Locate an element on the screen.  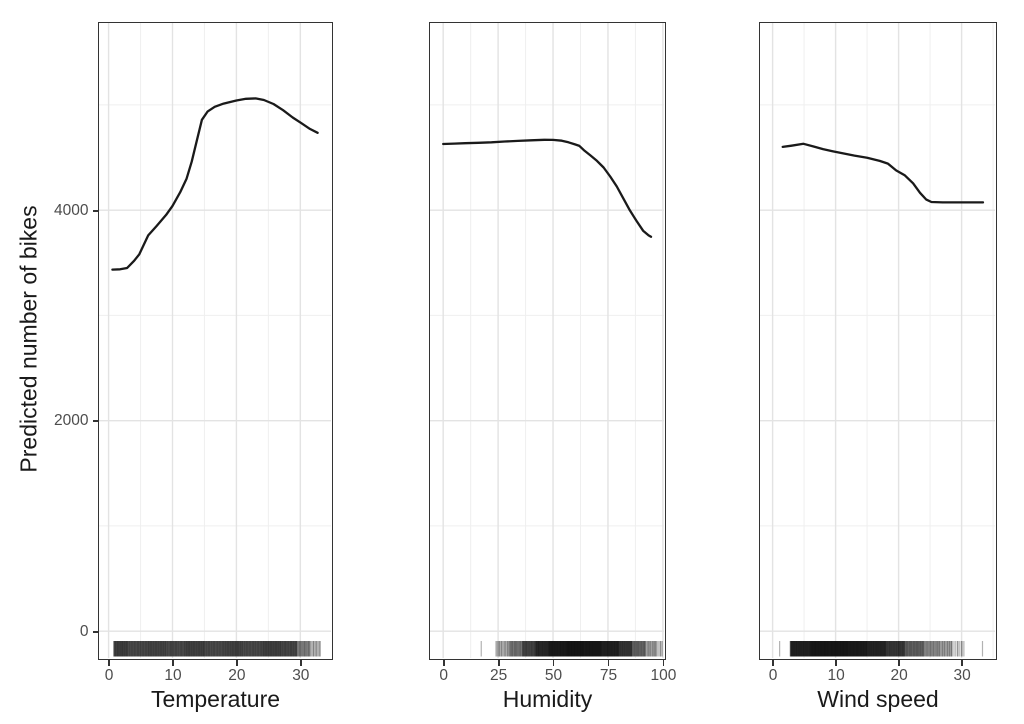
x-tick-label: 25 is located at coordinates (498, 675).